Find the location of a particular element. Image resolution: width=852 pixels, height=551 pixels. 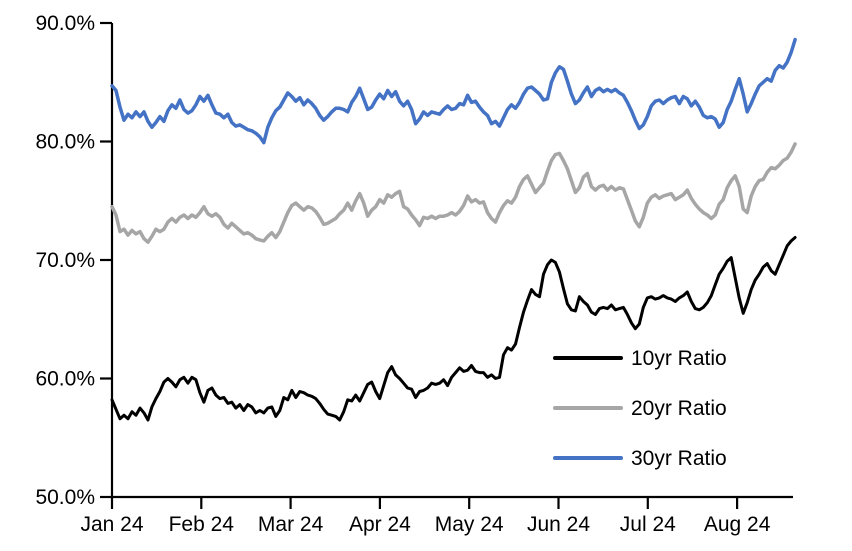

legend: 10yr Ratio 20yr Ratio 30yr Ratio is located at coordinates (640, 408).